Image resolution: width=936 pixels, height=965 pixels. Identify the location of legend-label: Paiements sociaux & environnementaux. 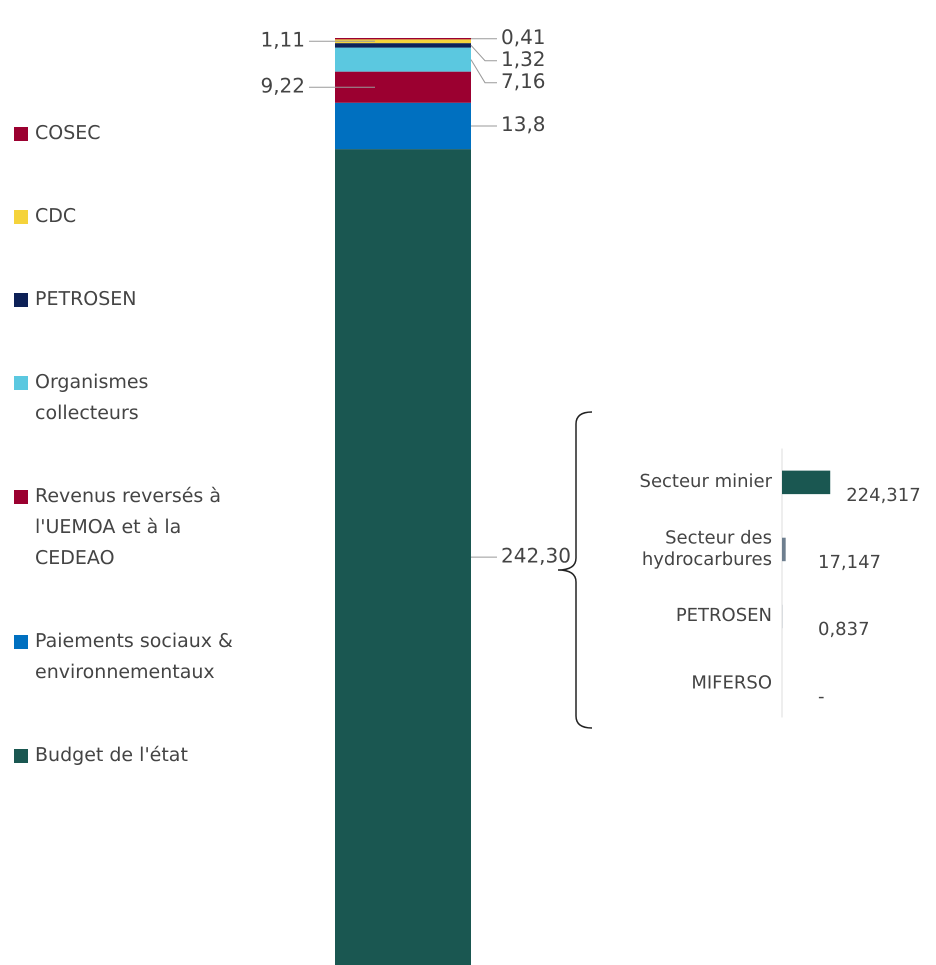
(134, 657).